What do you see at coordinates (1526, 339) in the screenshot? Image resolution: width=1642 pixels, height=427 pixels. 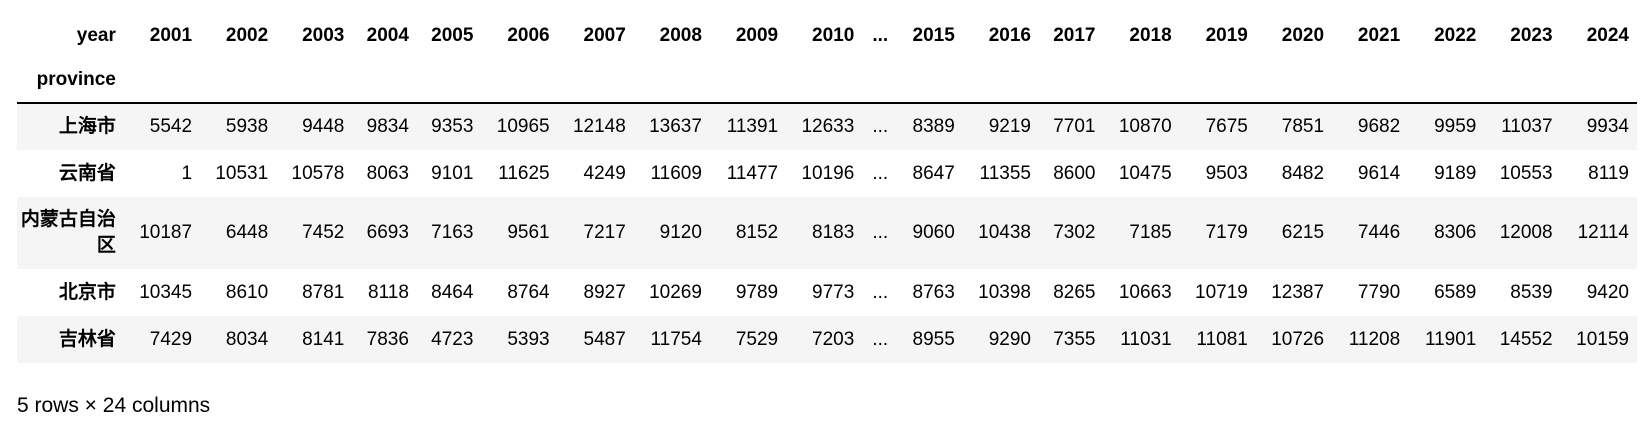 I see `table-cell: 14552` at bounding box center [1526, 339].